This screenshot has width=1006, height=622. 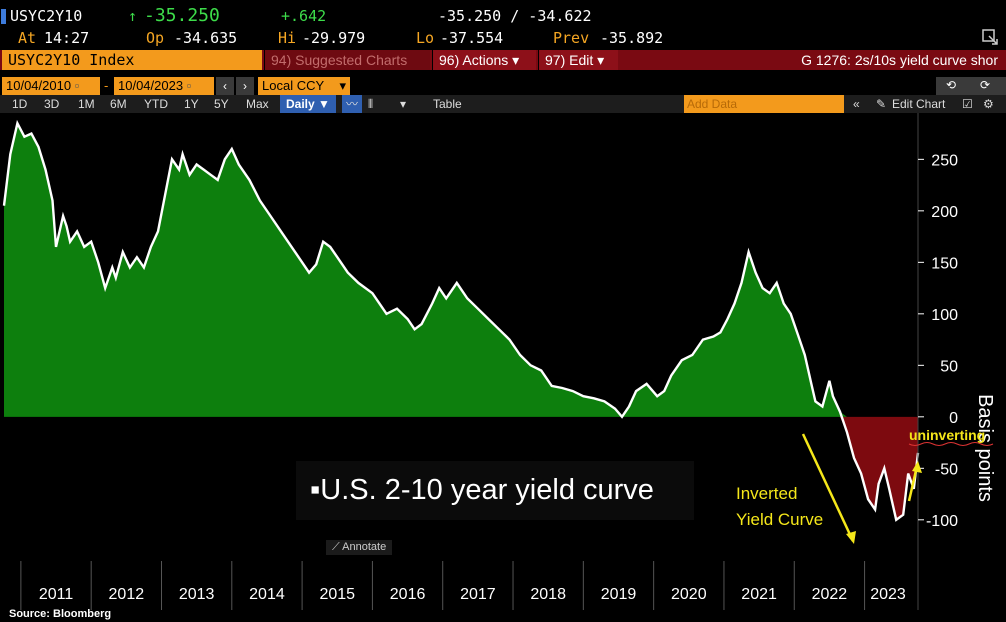 What do you see at coordinates (447, 104) in the screenshot?
I see `table-button: Table` at bounding box center [447, 104].